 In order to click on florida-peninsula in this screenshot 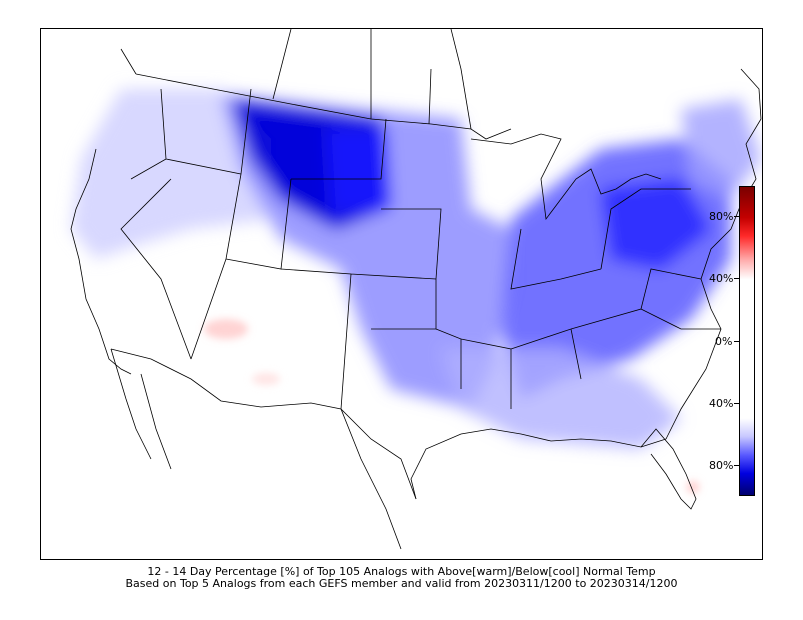, I will do `click(668, 469)`.